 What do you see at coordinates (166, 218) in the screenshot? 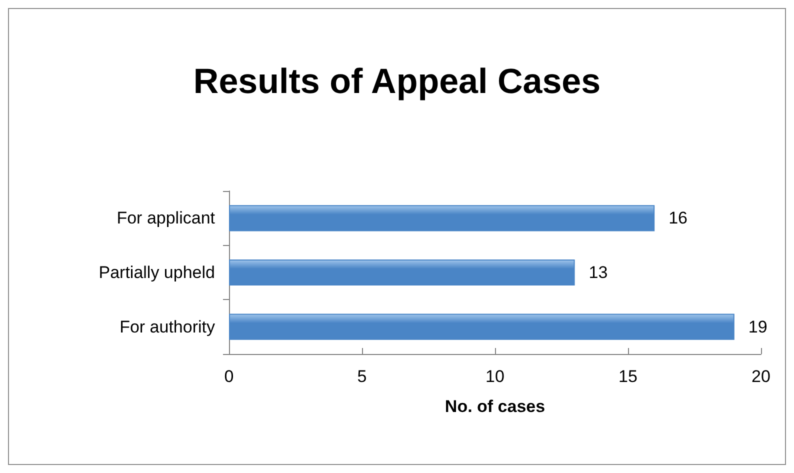
I see `y-tick-label: For applicant` at bounding box center [166, 218].